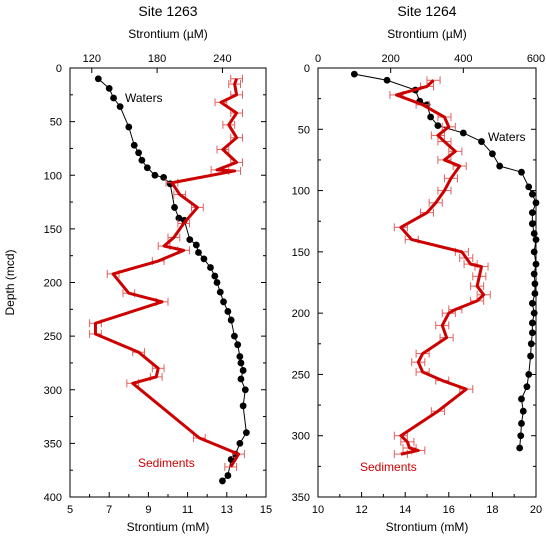  I want to click on top-tick-label: 120, so click(92, 59).